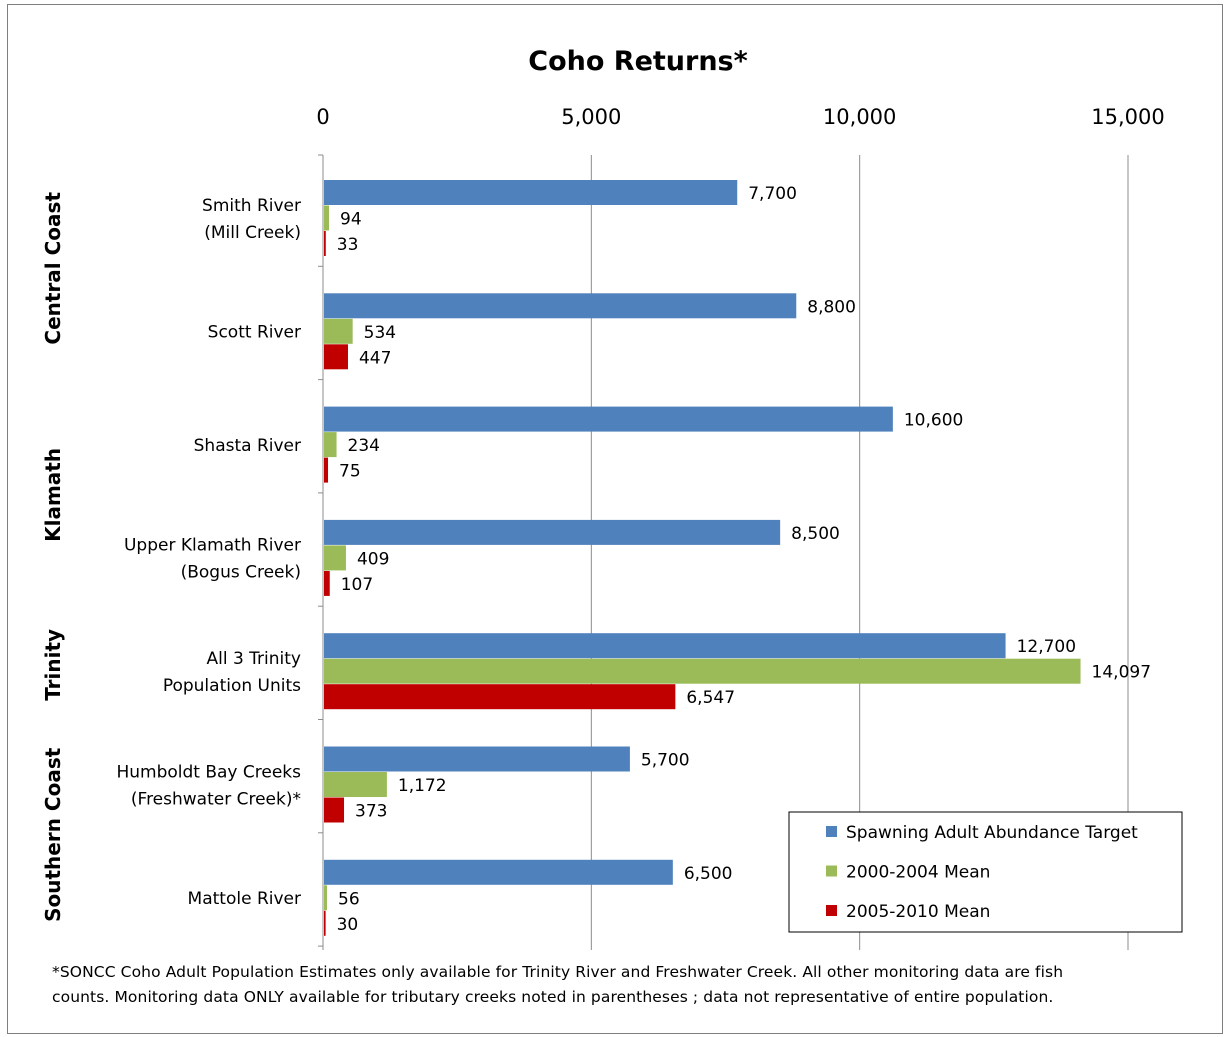 The image size is (1226, 1037). Describe the element at coordinates (322, 117) in the screenshot. I see `x-tick-label: 0` at that location.